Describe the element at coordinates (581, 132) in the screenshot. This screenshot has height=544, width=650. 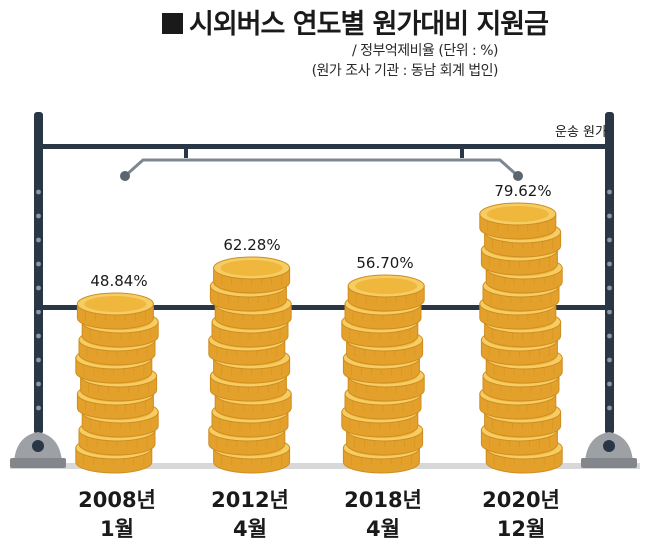
I see `reference-line-label: 운송 원가` at that location.